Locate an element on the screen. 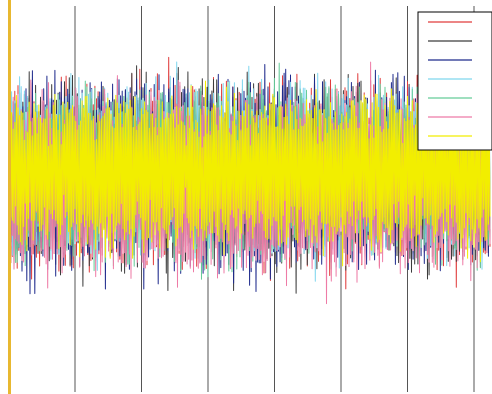 Image resolution: width=492 pixels, height=394 pixels. legend is located at coordinates (454, 81).